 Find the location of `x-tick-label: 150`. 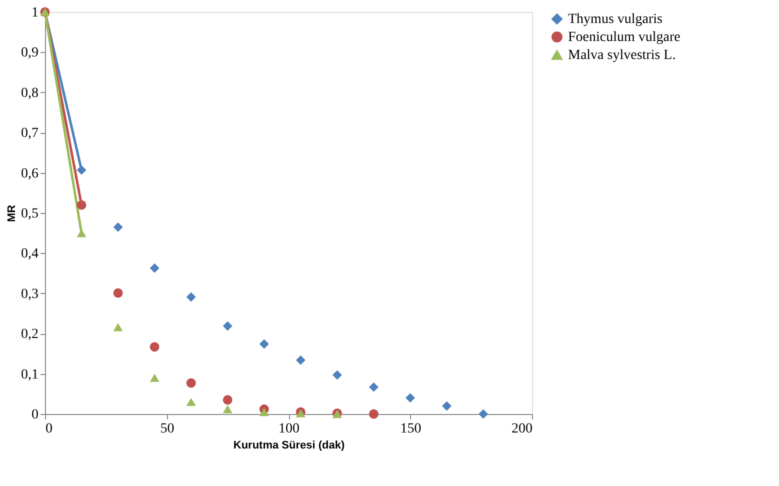

x-tick-label: 150 is located at coordinates (411, 429).